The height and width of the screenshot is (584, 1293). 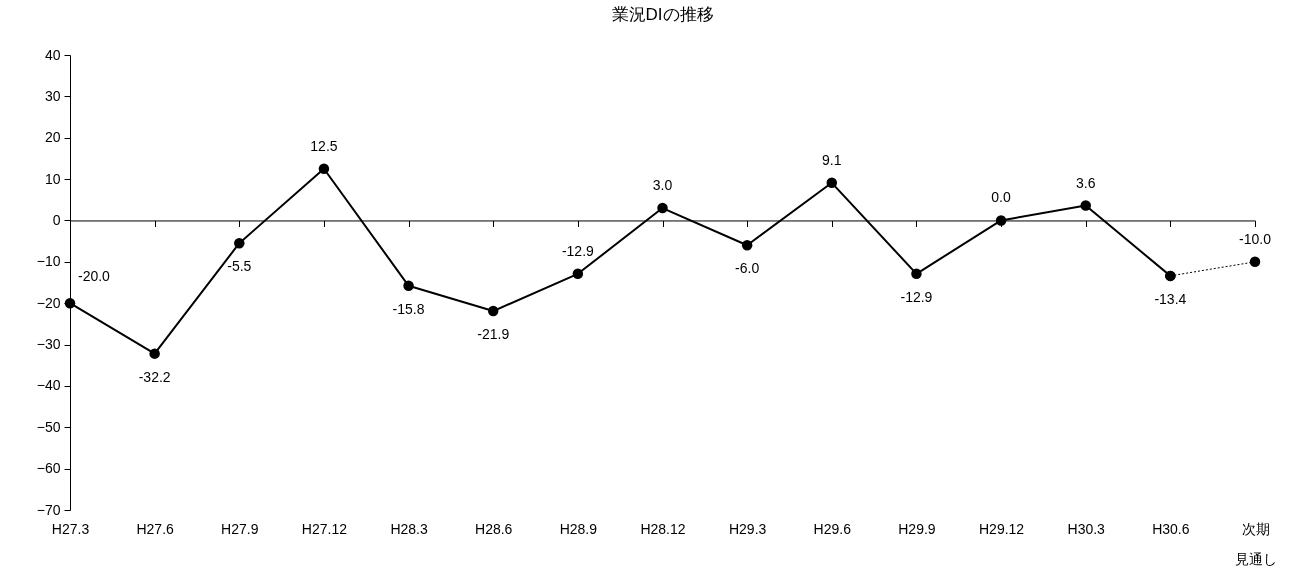 I want to click on data-label: -13.4, so click(x=1170, y=298).